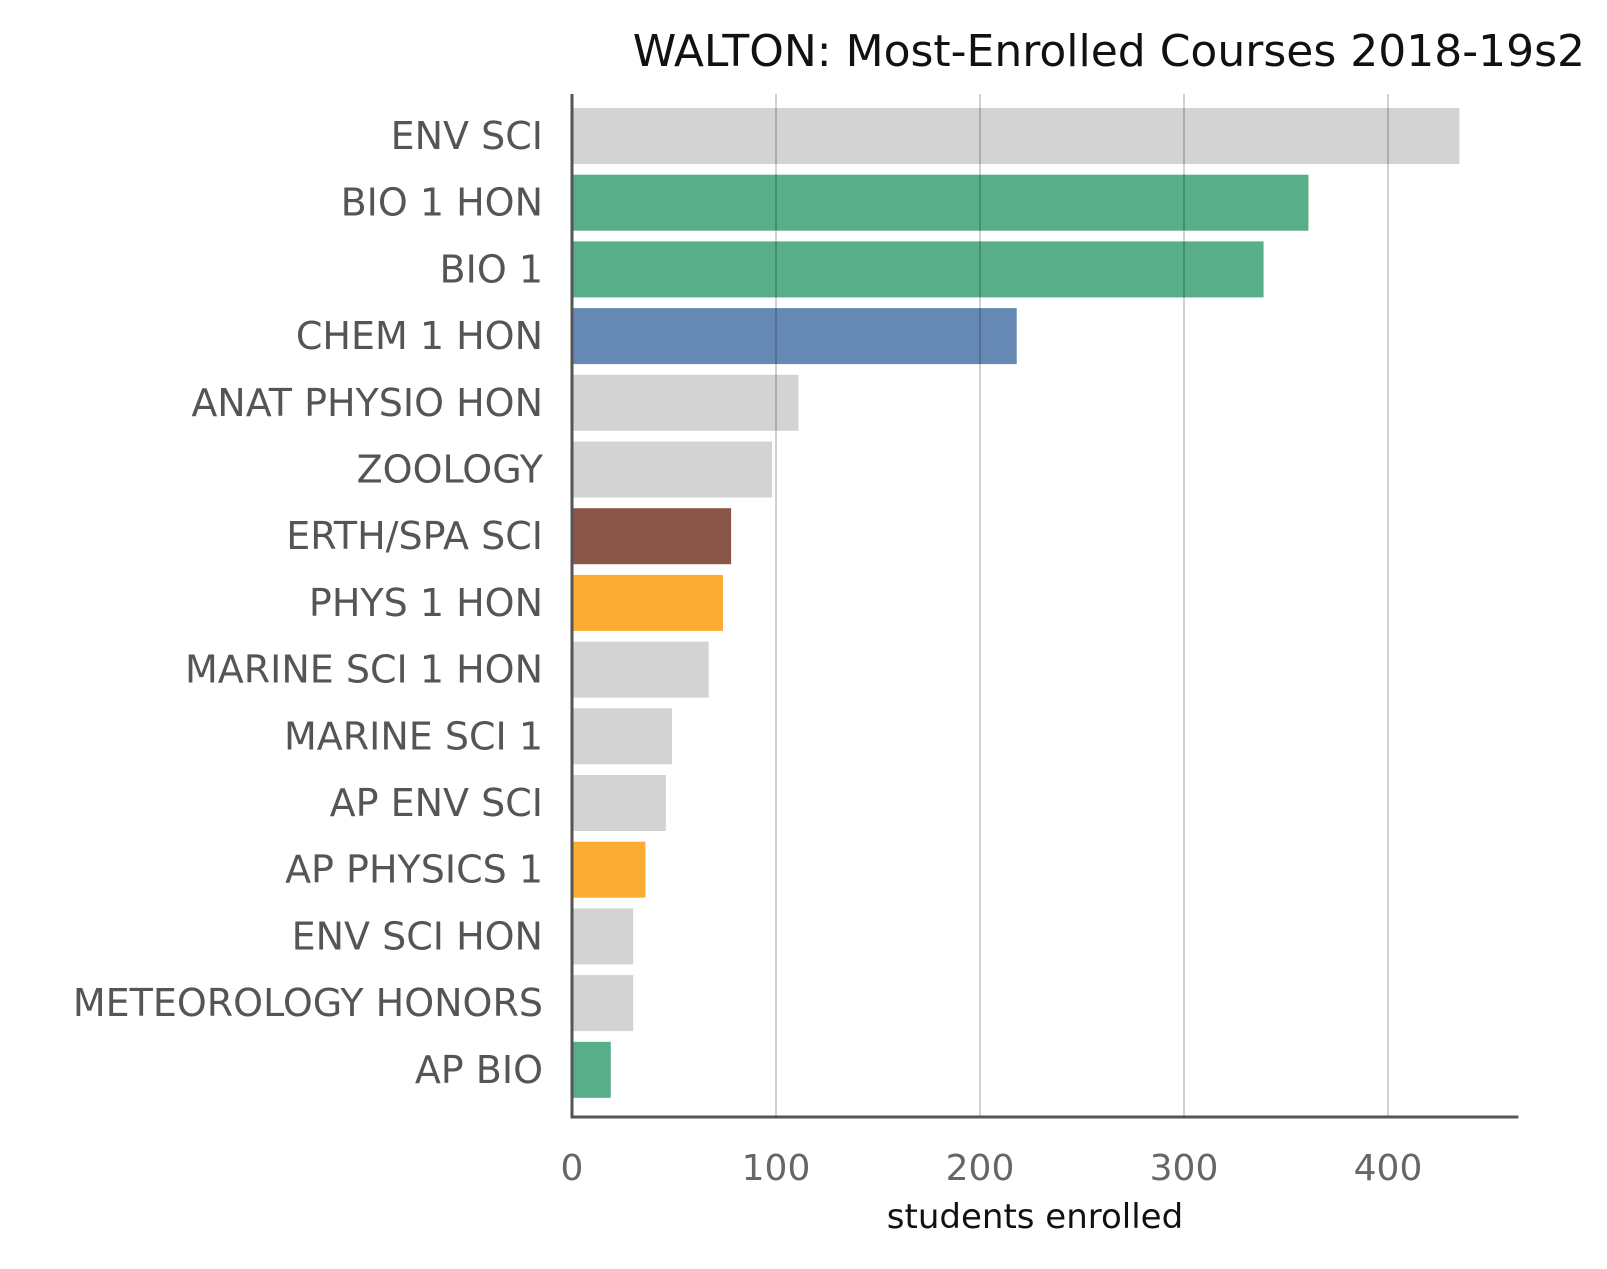  I want to click on category-label: AP BIO, so click(479, 1070).